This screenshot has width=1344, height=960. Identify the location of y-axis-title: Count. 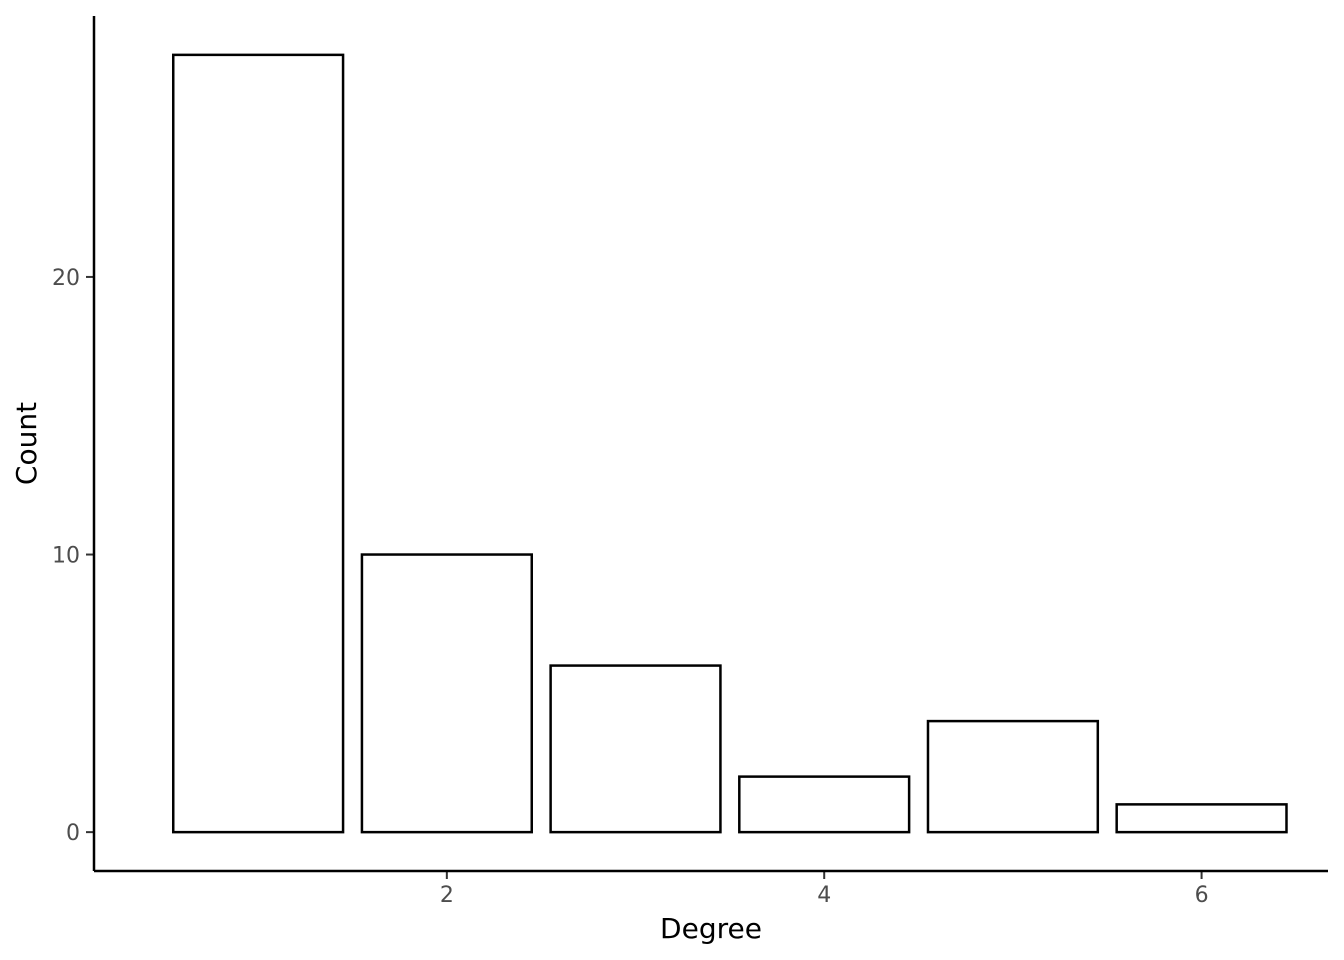
(26, 443).